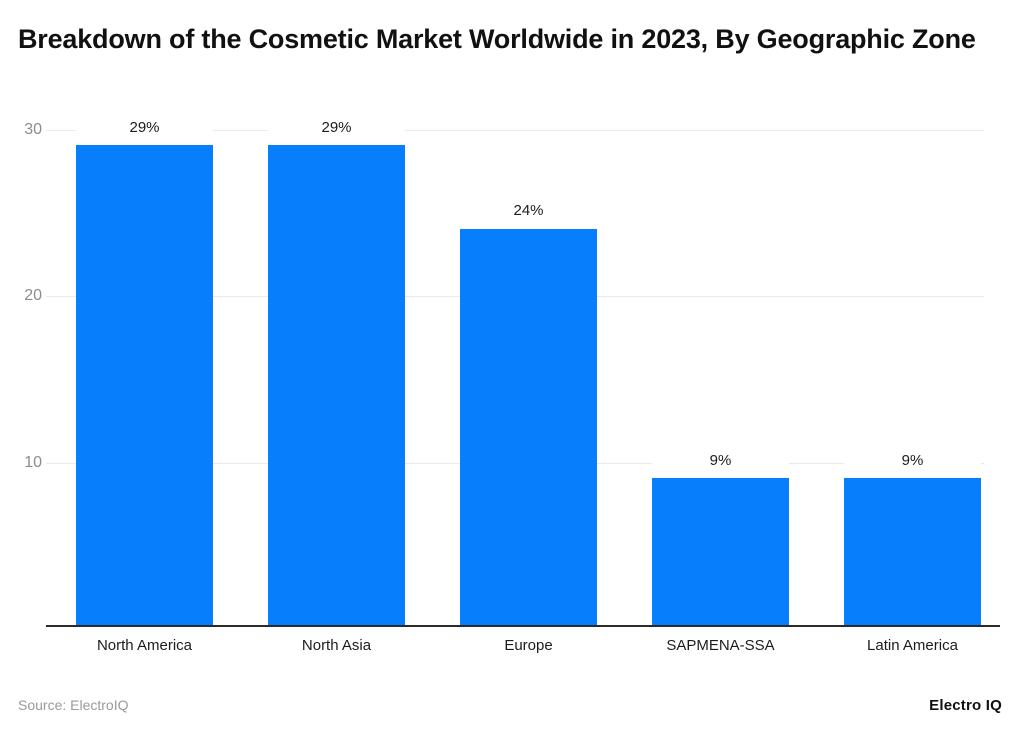 The height and width of the screenshot is (735, 1022). What do you see at coordinates (912, 460) in the screenshot?
I see `bar-value-latin-america: 9%` at bounding box center [912, 460].